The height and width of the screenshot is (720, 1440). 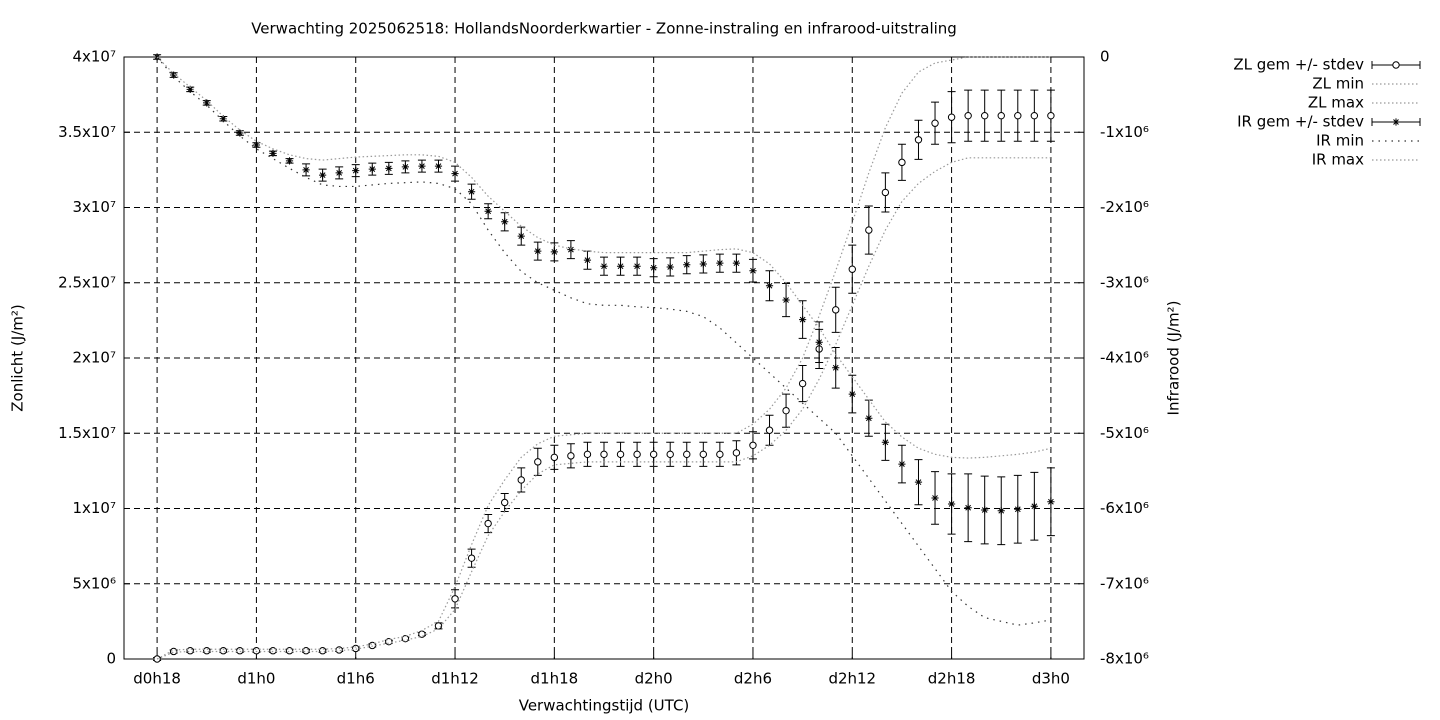 I want to click on legend-label: ZL max, so click(x=1336, y=103).